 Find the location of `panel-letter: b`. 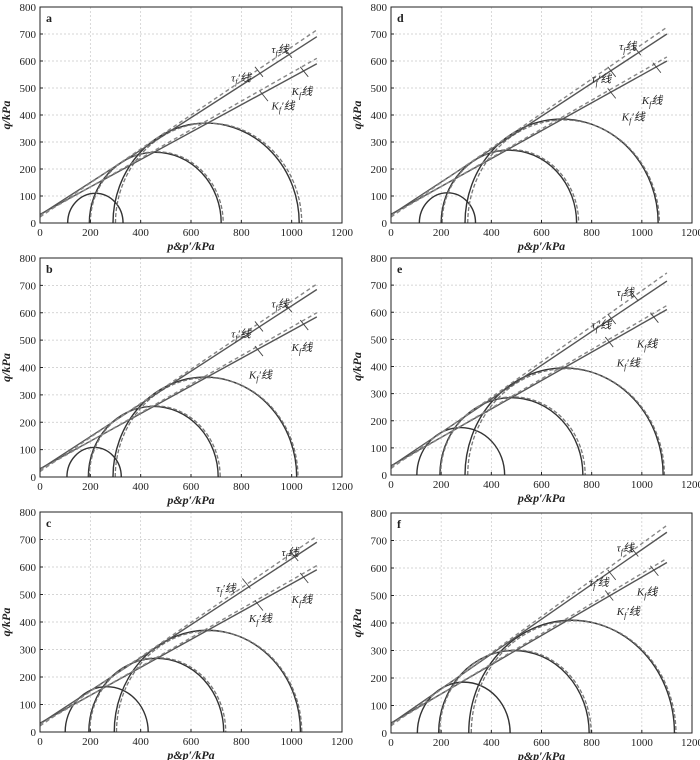

panel-letter: b is located at coordinates (49, 269).